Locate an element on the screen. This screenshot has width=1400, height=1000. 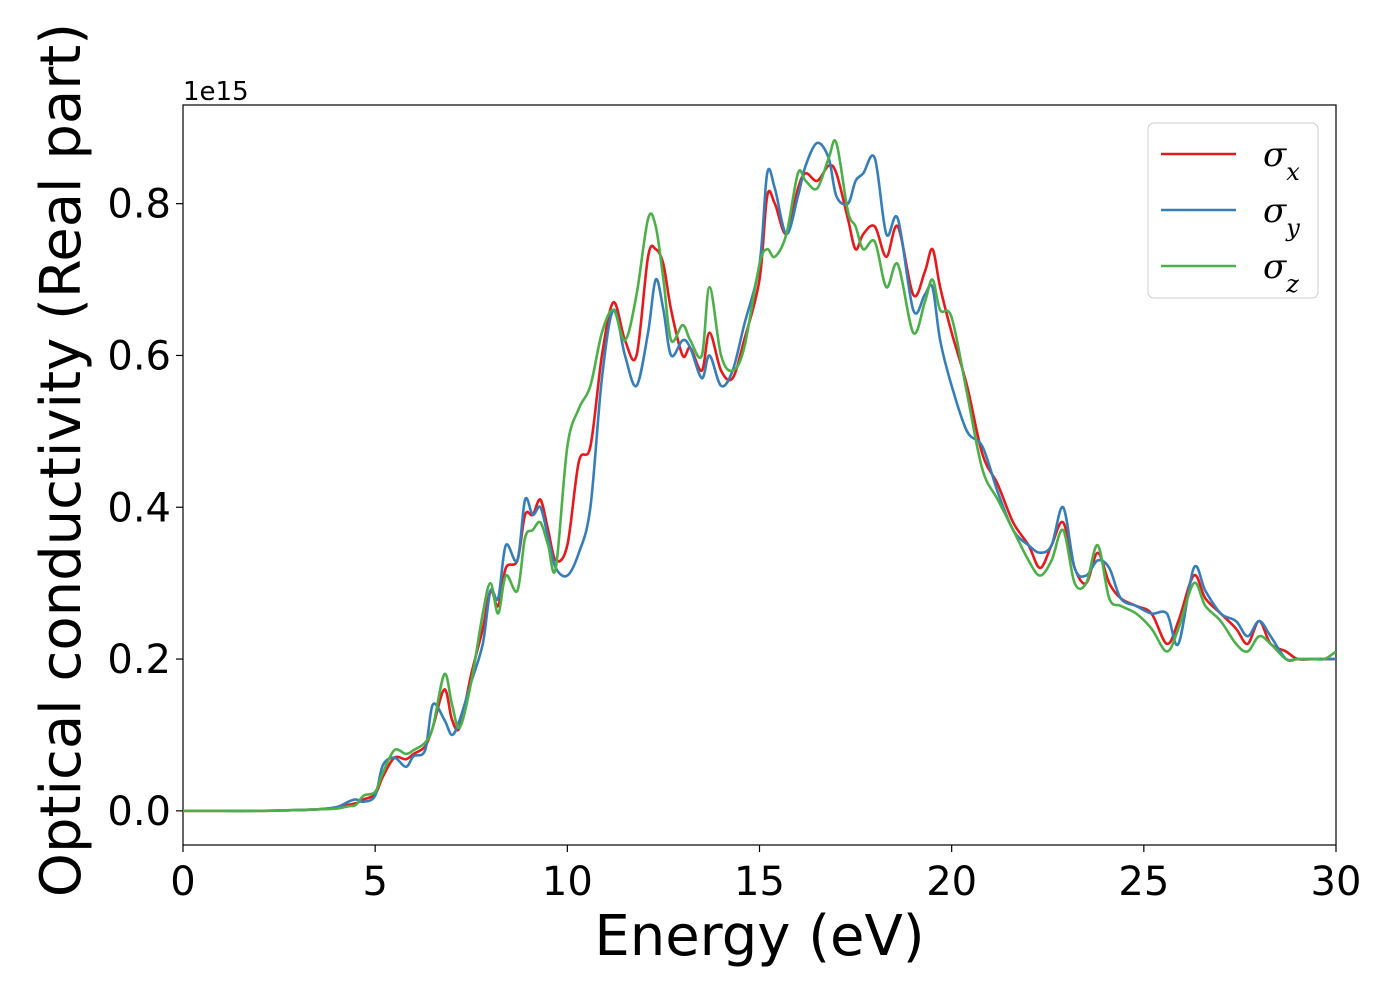
x-tick-label: 30 is located at coordinates (1336, 882).